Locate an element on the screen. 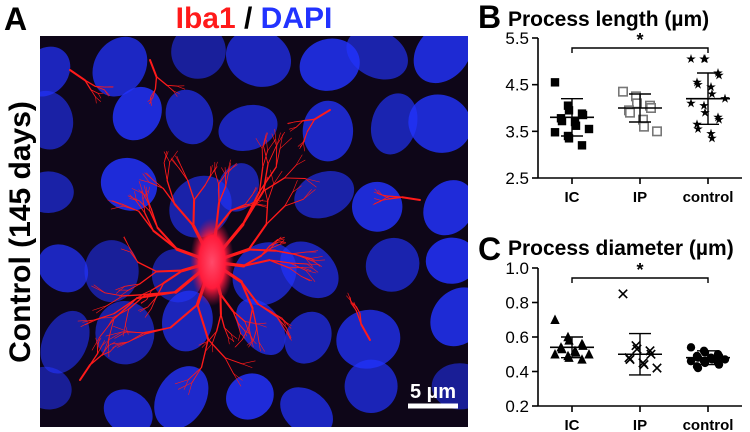 The image size is (750, 432). y-tick-label: 0.4 is located at coordinates (517, 372).